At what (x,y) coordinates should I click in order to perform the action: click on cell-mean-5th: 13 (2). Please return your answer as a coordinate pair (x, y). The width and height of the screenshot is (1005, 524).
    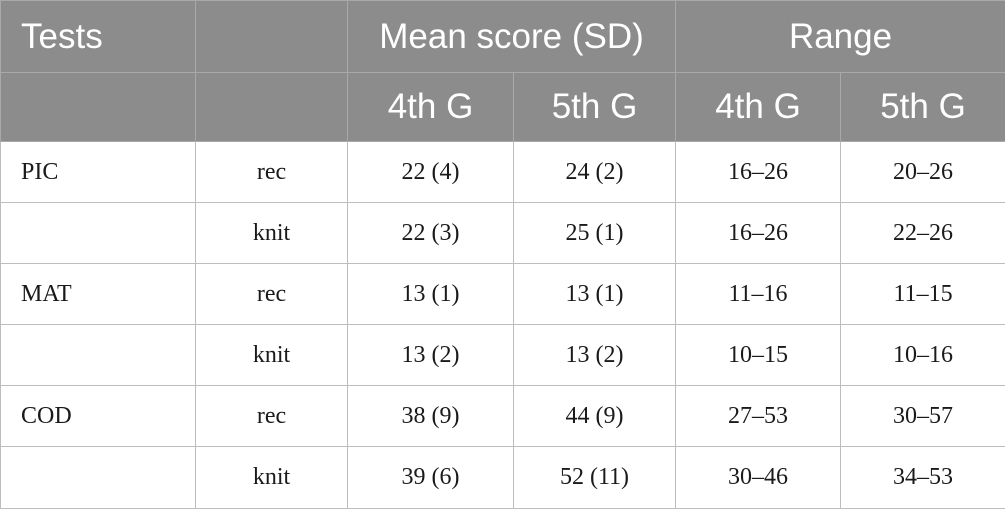
    Looking at the image, I should click on (594, 355).